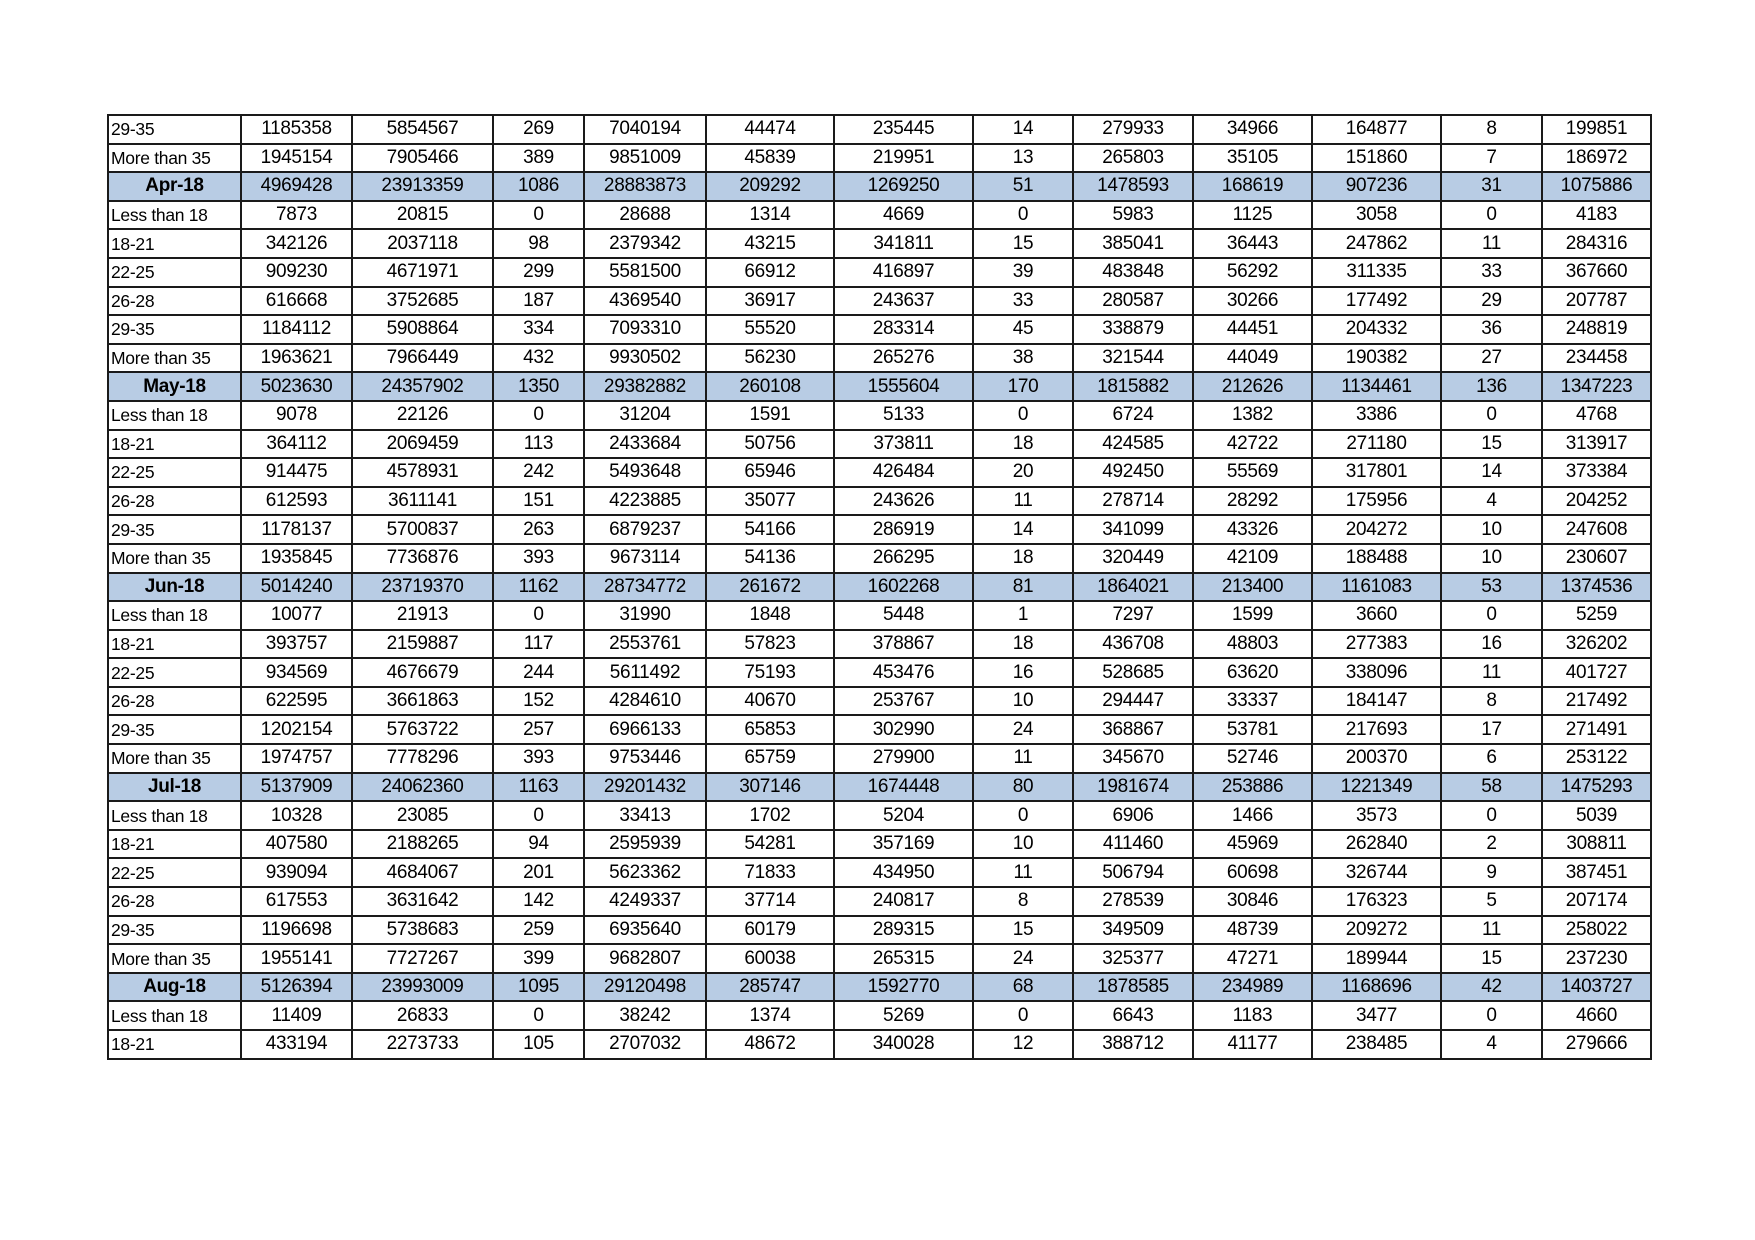 The height and width of the screenshot is (1240, 1755). I want to click on value-cell: 5269, so click(903, 1015).